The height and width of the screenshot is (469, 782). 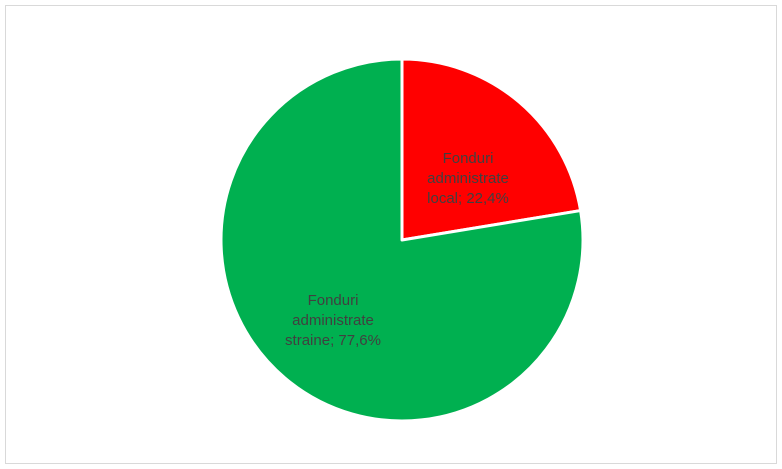 What do you see at coordinates (468, 198) in the screenshot?
I see `data-label-line: local; 22,4%` at bounding box center [468, 198].